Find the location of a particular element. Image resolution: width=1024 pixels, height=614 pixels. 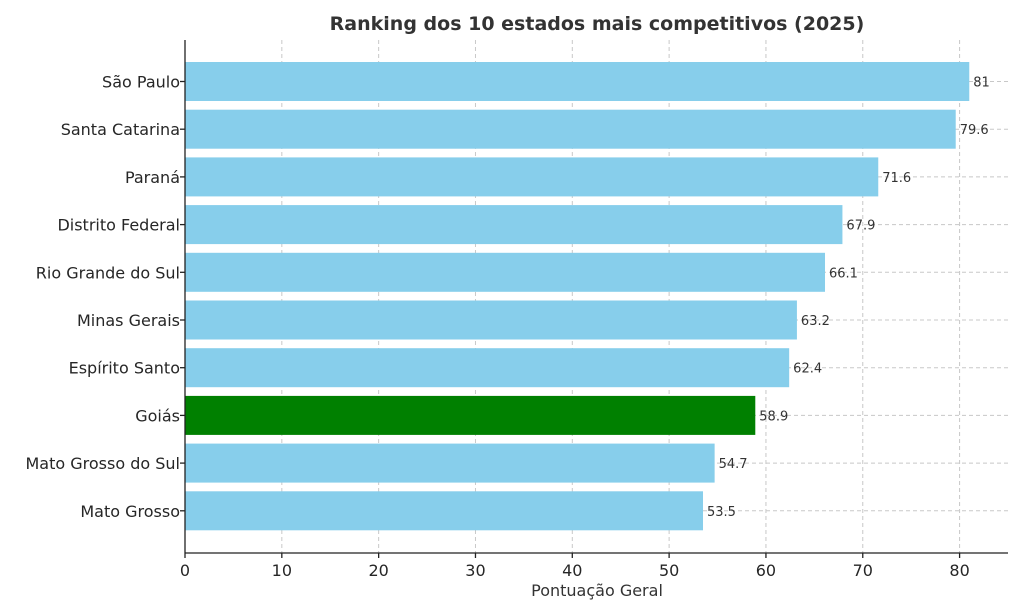

category-label: Goiás is located at coordinates (157, 415).